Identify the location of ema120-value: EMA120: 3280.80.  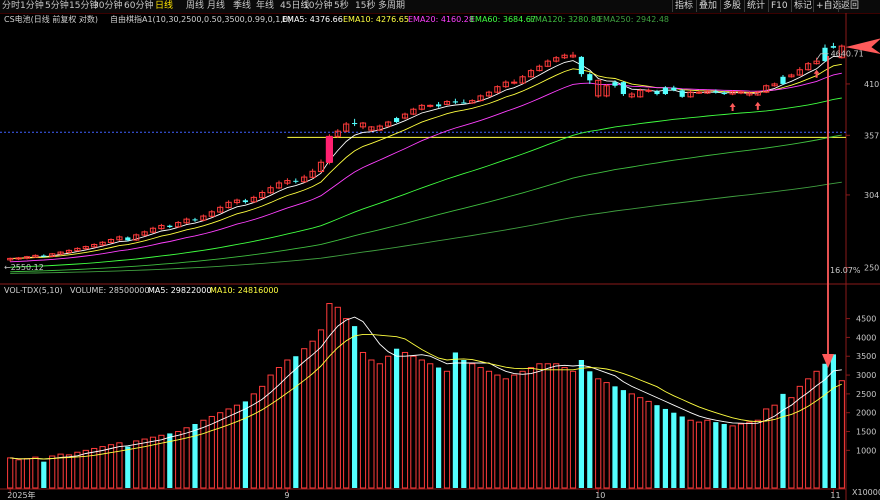
(566, 19).